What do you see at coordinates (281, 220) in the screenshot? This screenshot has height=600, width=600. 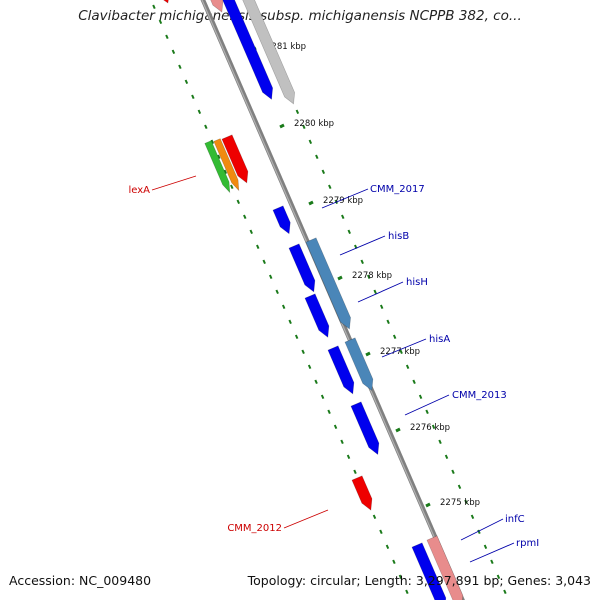 I see `gene-arrow-cmm2017` at bounding box center [281, 220].